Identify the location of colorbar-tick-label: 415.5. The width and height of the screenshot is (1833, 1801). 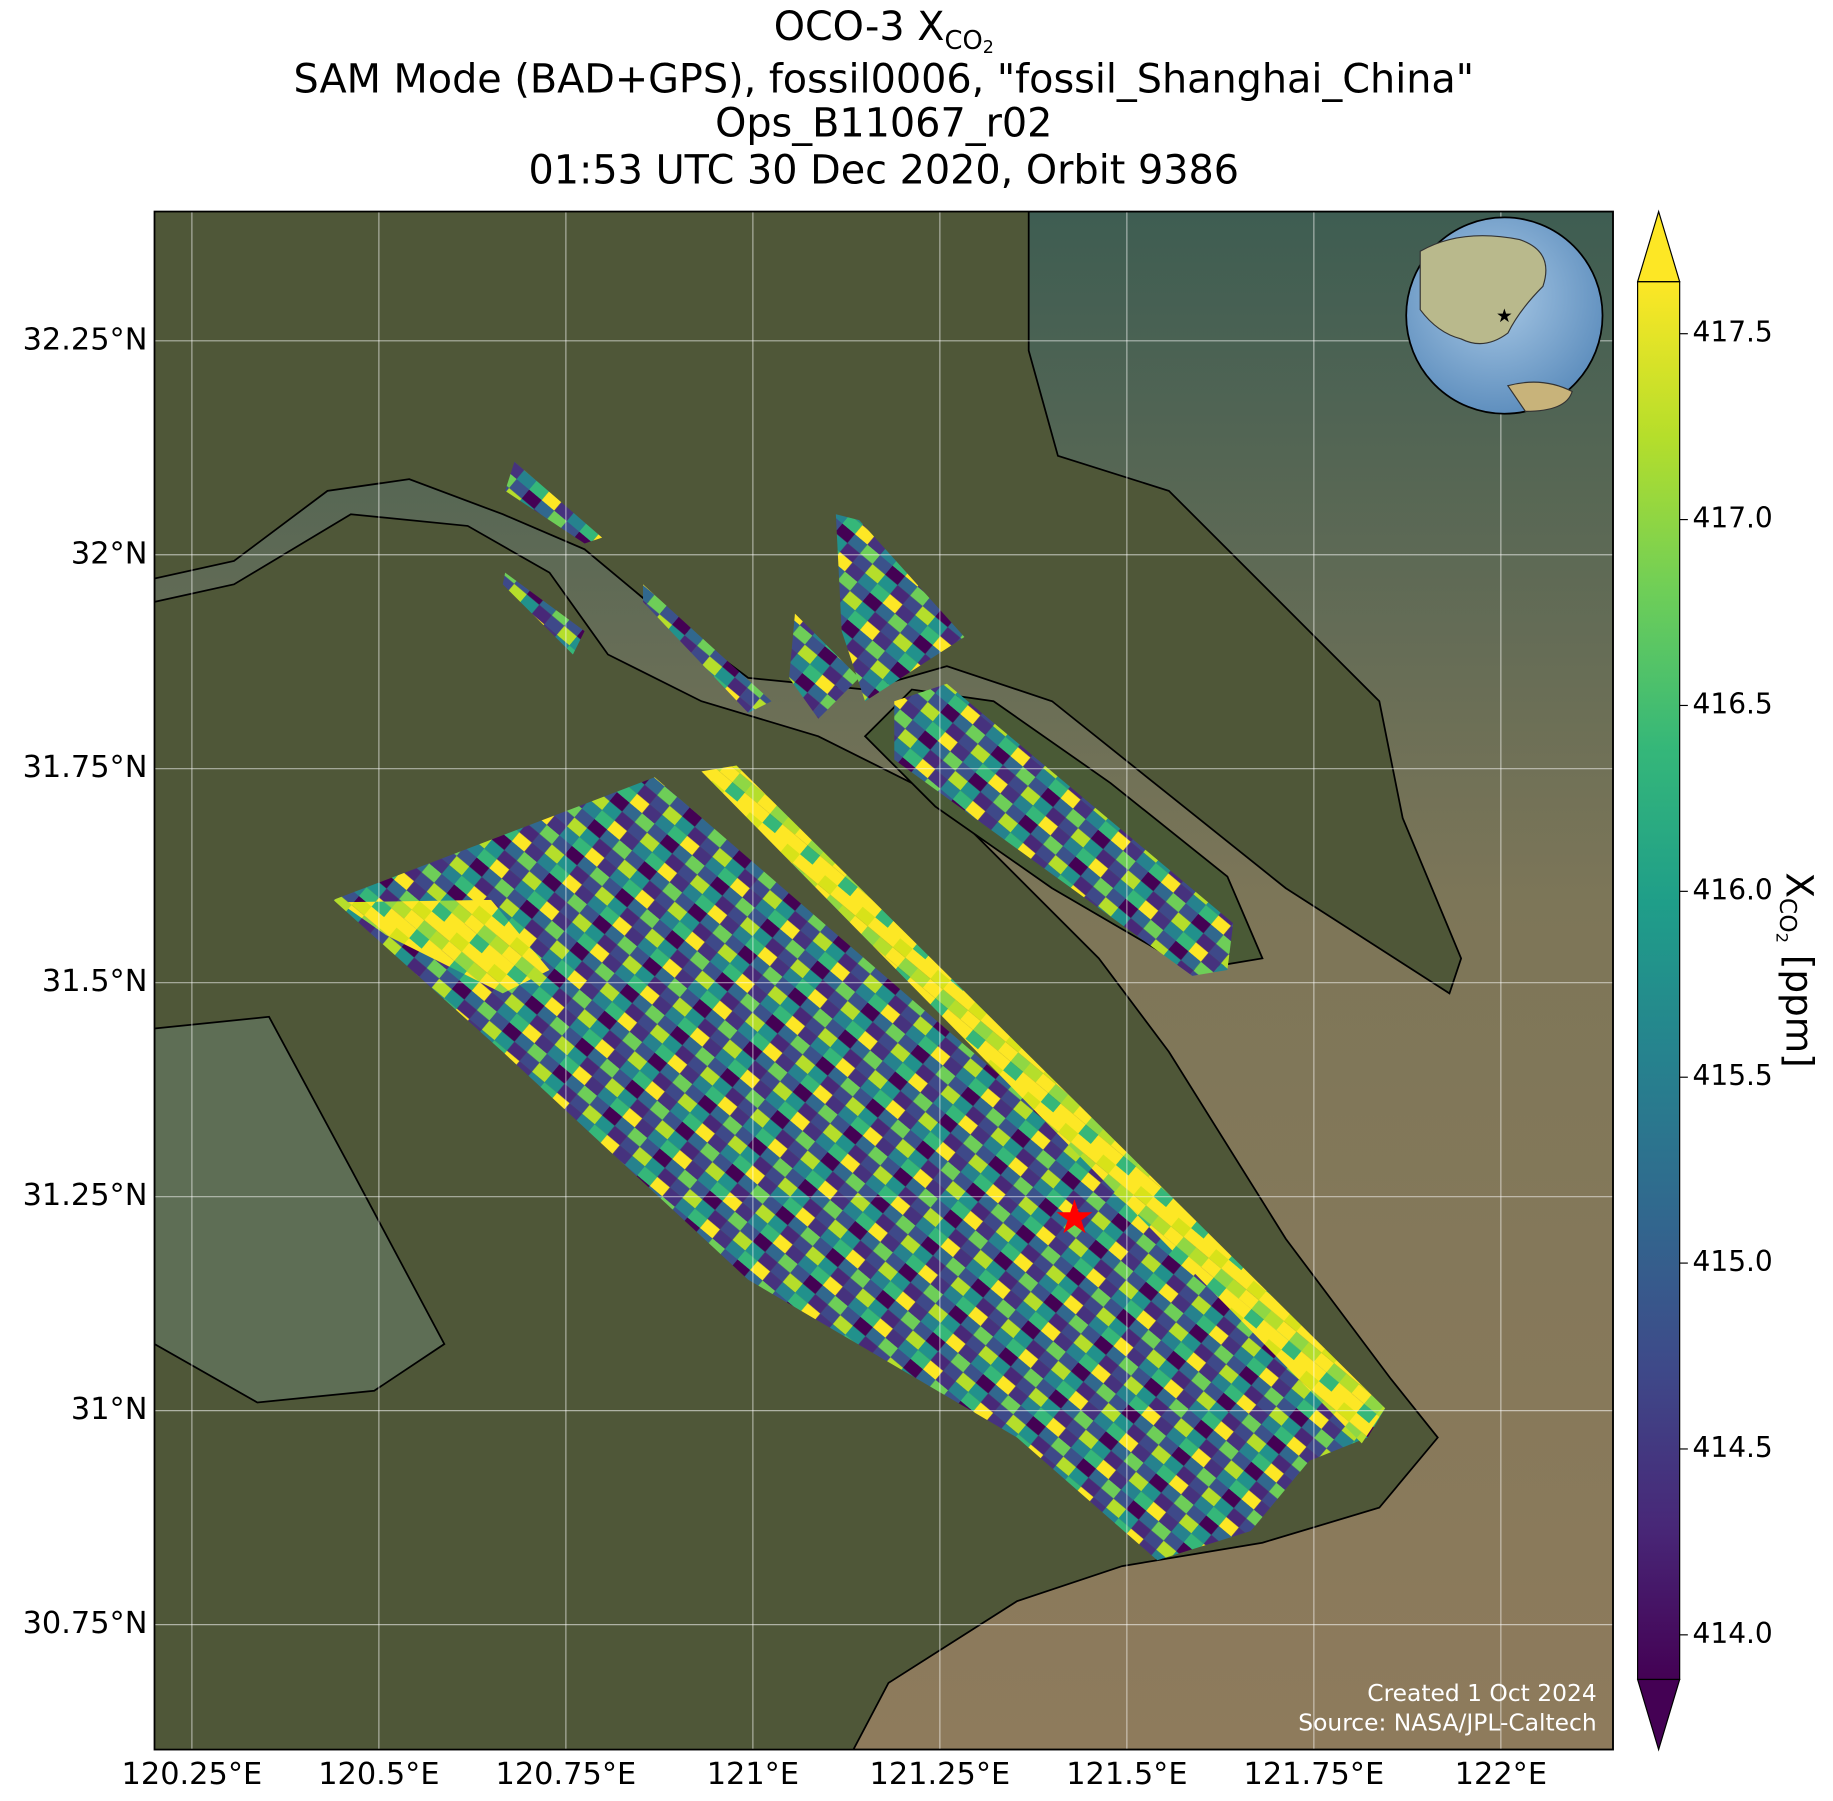
(1733, 1075).